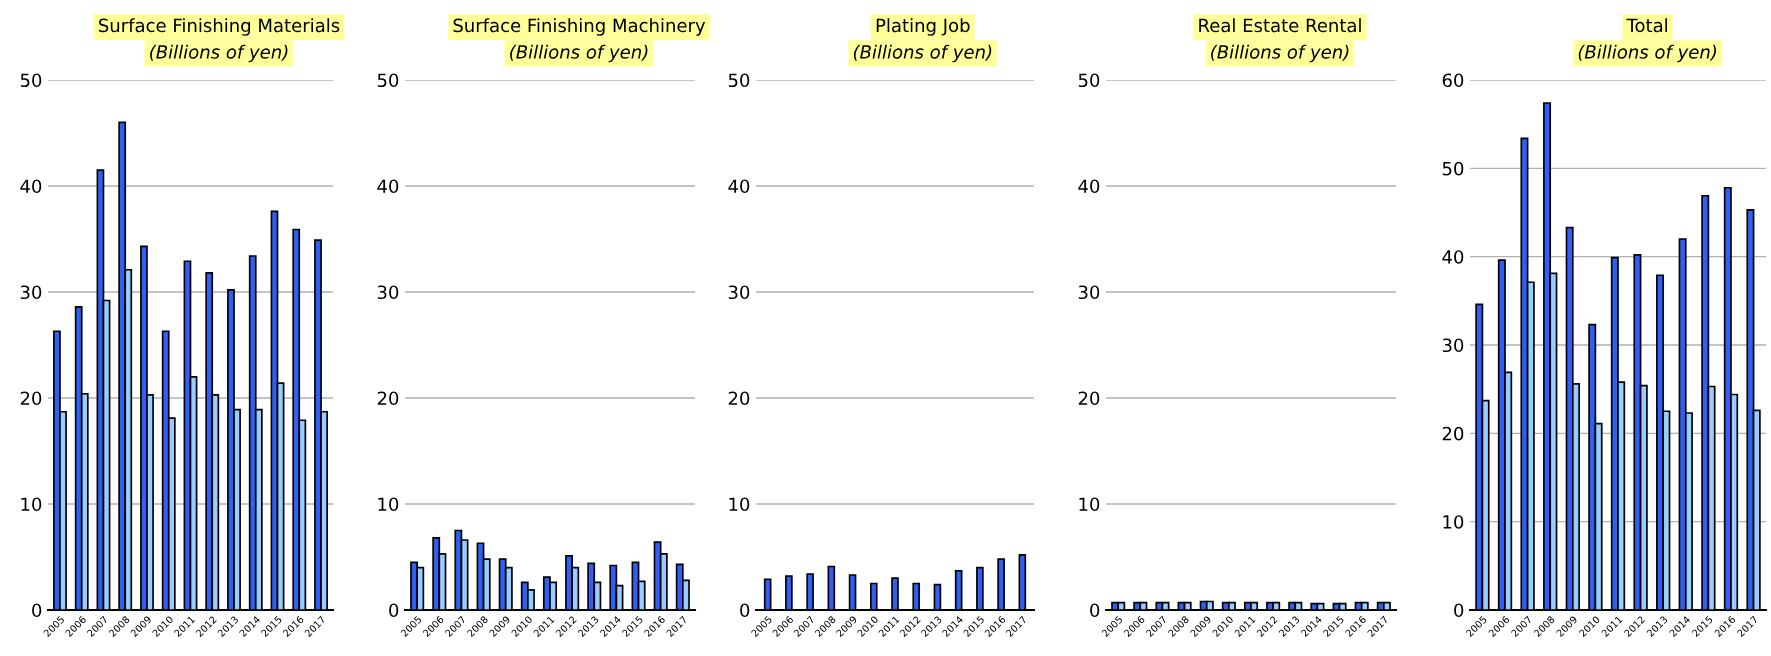 The height and width of the screenshot is (656, 1771). Describe the element at coordinates (579, 27) in the screenshot. I see `chart-title: Surface Finishing Machinery` at that location.